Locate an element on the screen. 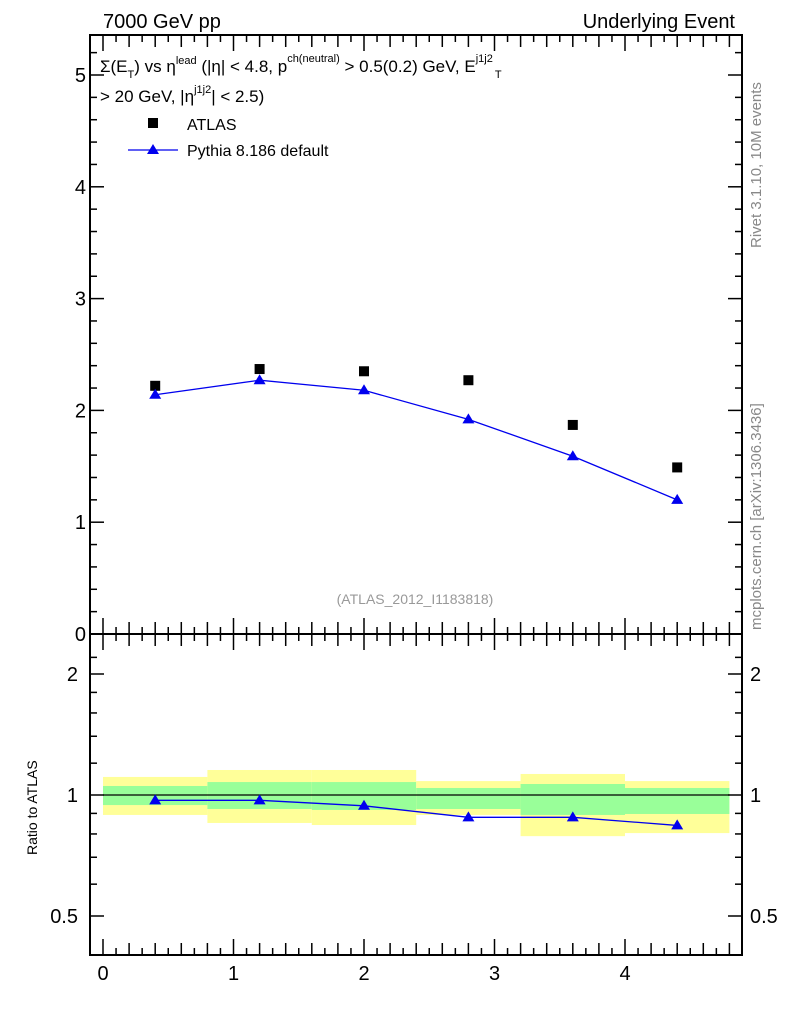 This screenshot has width=786, height=1029. chart-title-line-2: > 20 GeV, |ηj1j2| < 2.5) is located at coordinates (182, 95).